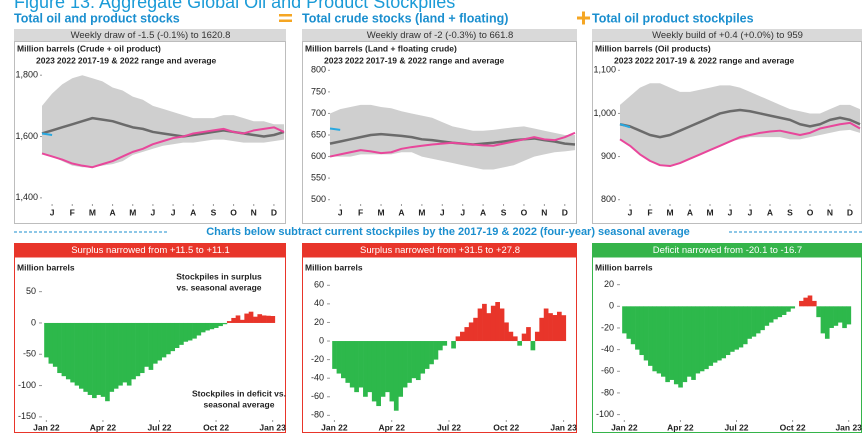  Describe the element at coordinates (607, 349) in the screenshot. I see `y-tick-label: -40` at that location.